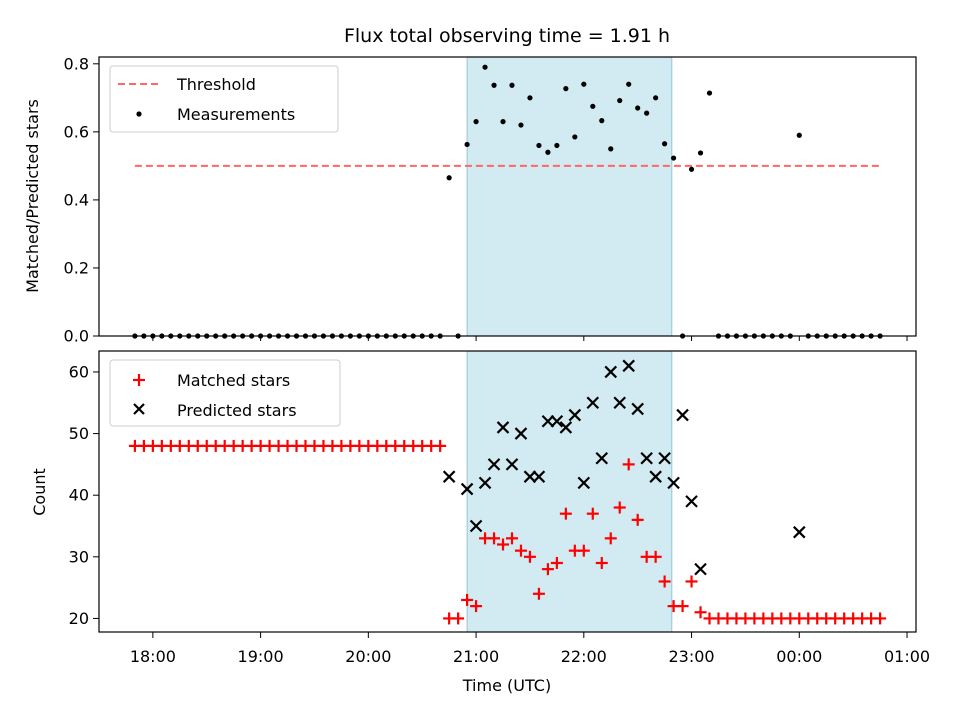 This screenshot has height=720, width=960. Describe the element at coordinates (39, 492) in the screenshot. I see `bottom-y-axis-label: Count` at that location.